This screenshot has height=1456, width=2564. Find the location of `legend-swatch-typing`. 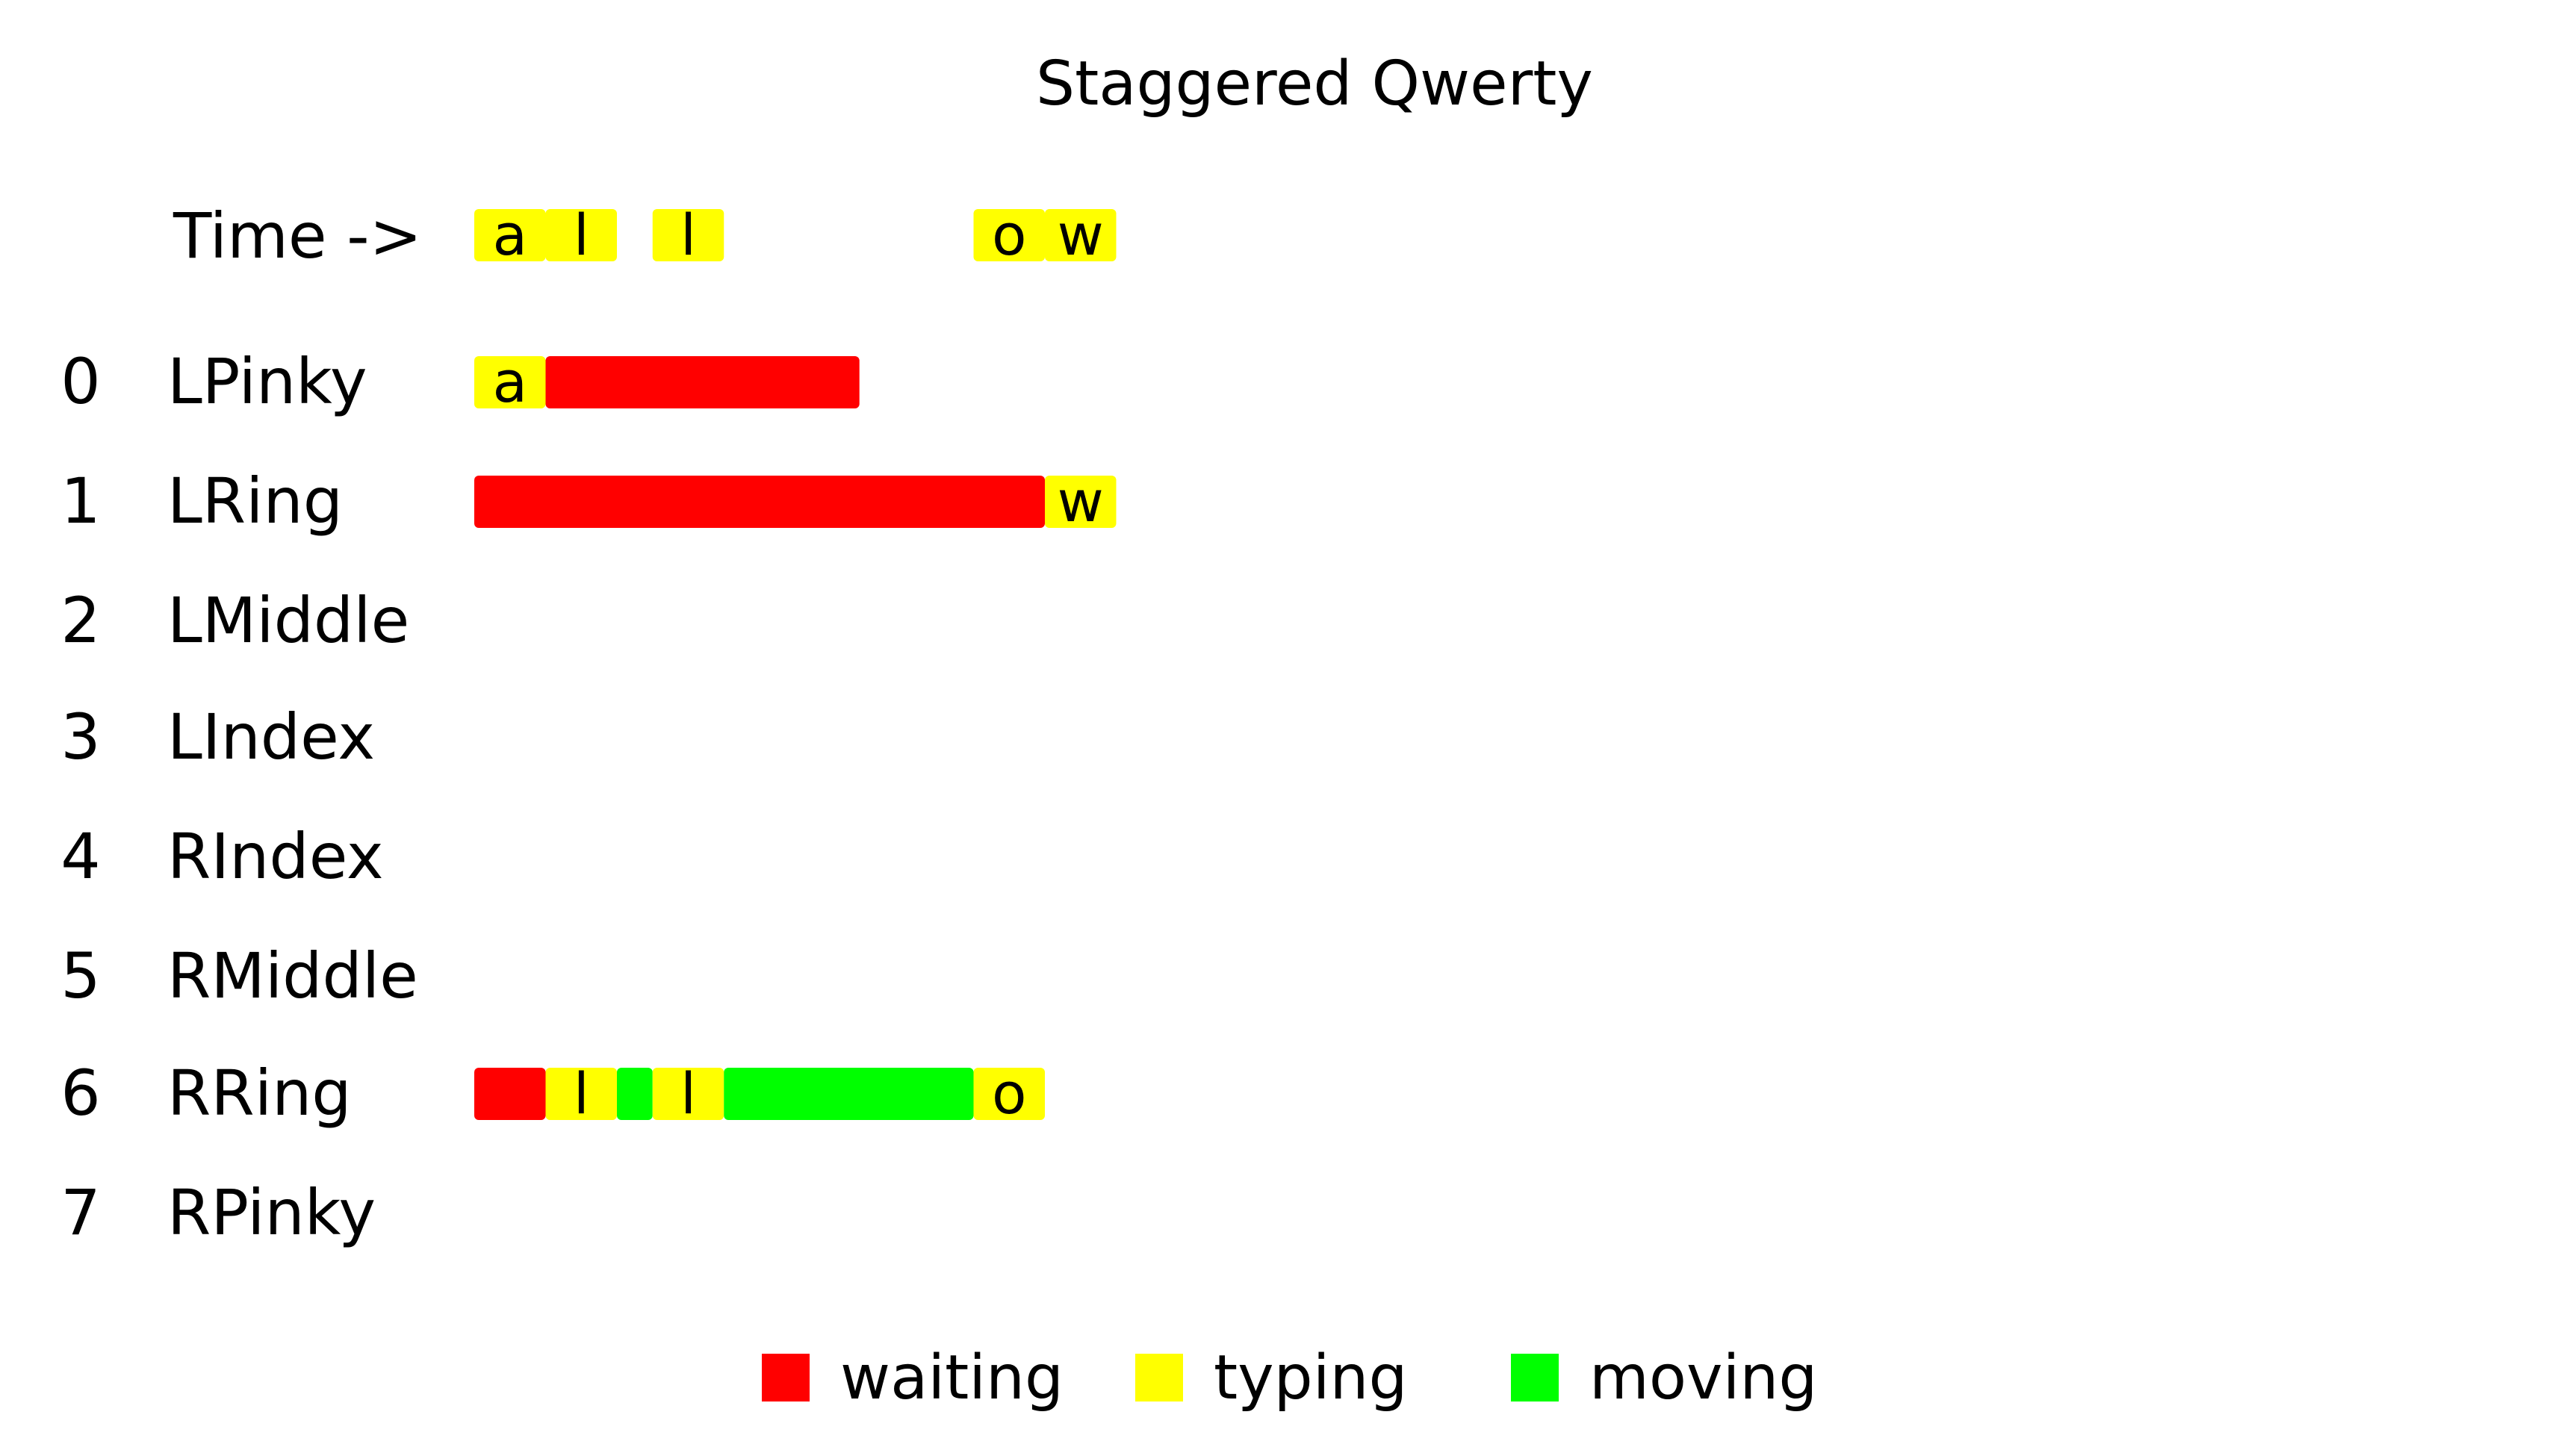

legend-swatch-typing is located at coordinates (1159, 1377).